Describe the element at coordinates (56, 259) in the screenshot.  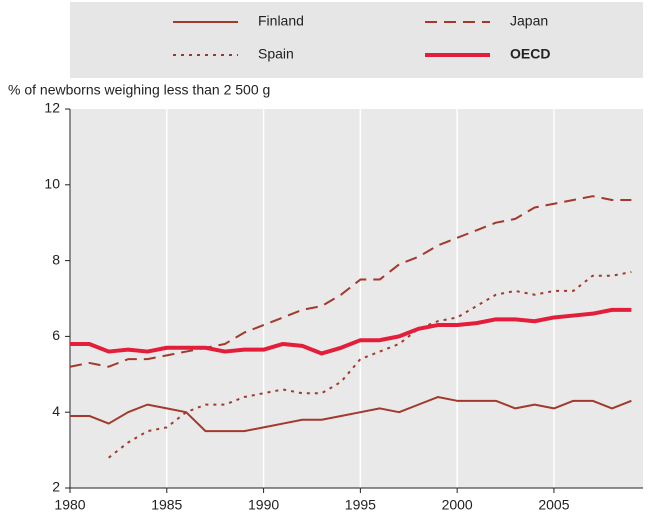
I see `y-tick-label: 8` at that location.